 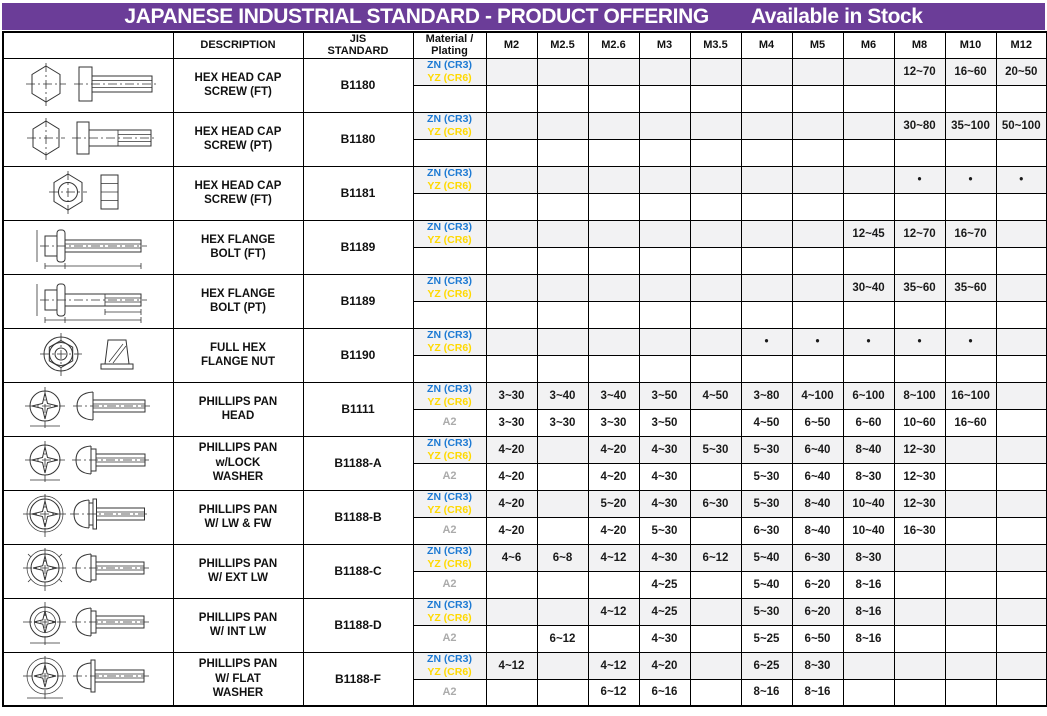 I want to click on hex-flange-bolt-ft-drawing, so click(x=88, y=247).